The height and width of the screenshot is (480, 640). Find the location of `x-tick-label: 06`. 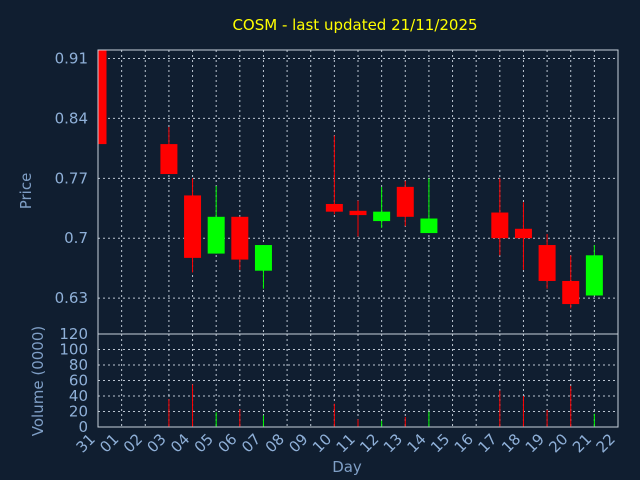

x-tick-label: 06 is located at coordinates (227, 443).